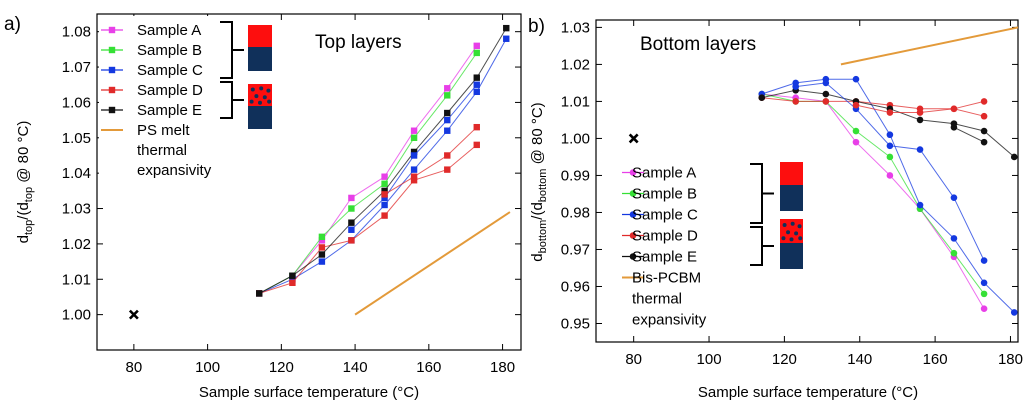 This screenshot has height=404, width=1024. I want to click on legend-label-reference: PS melt, so click(163, 130).